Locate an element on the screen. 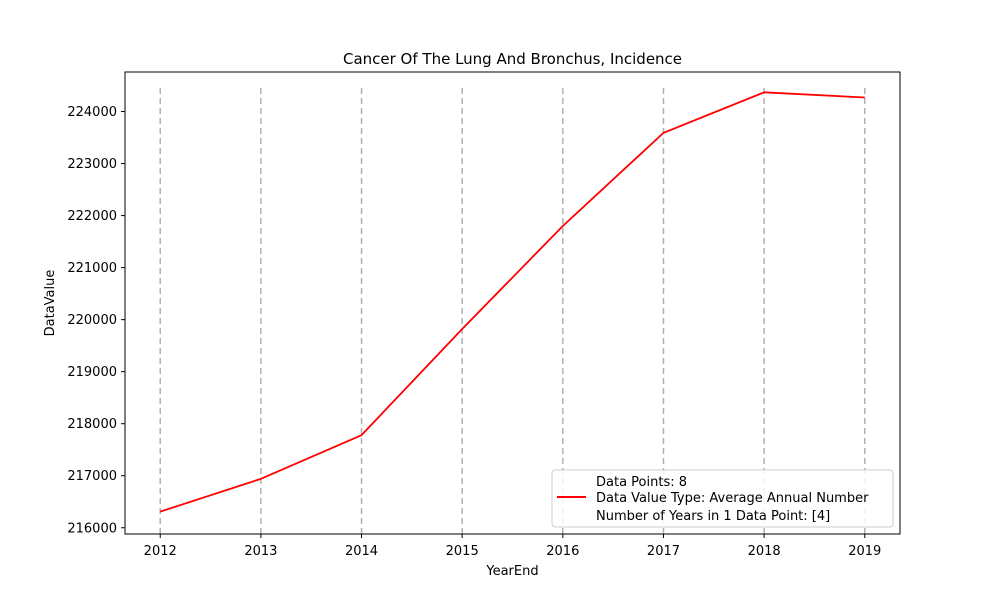  legend-entry-years-per-point: Number of Years in 1 Data Point: [4] is located at coordinates (713, 516).